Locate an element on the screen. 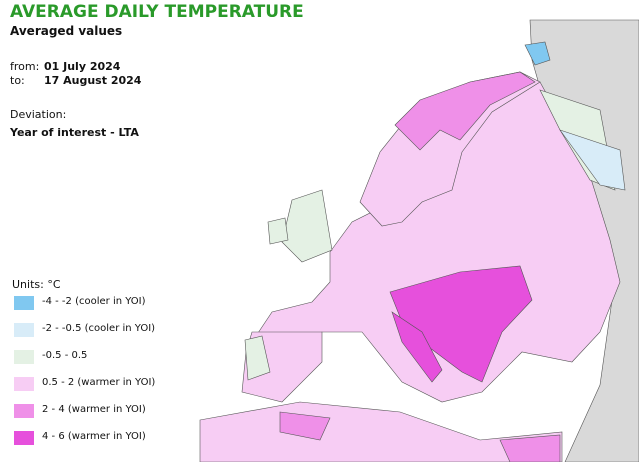 This screenshot has height=462, width=639. legend-label: 4 - 6 (warmer in YOI) is located at coordinates (94, 436).